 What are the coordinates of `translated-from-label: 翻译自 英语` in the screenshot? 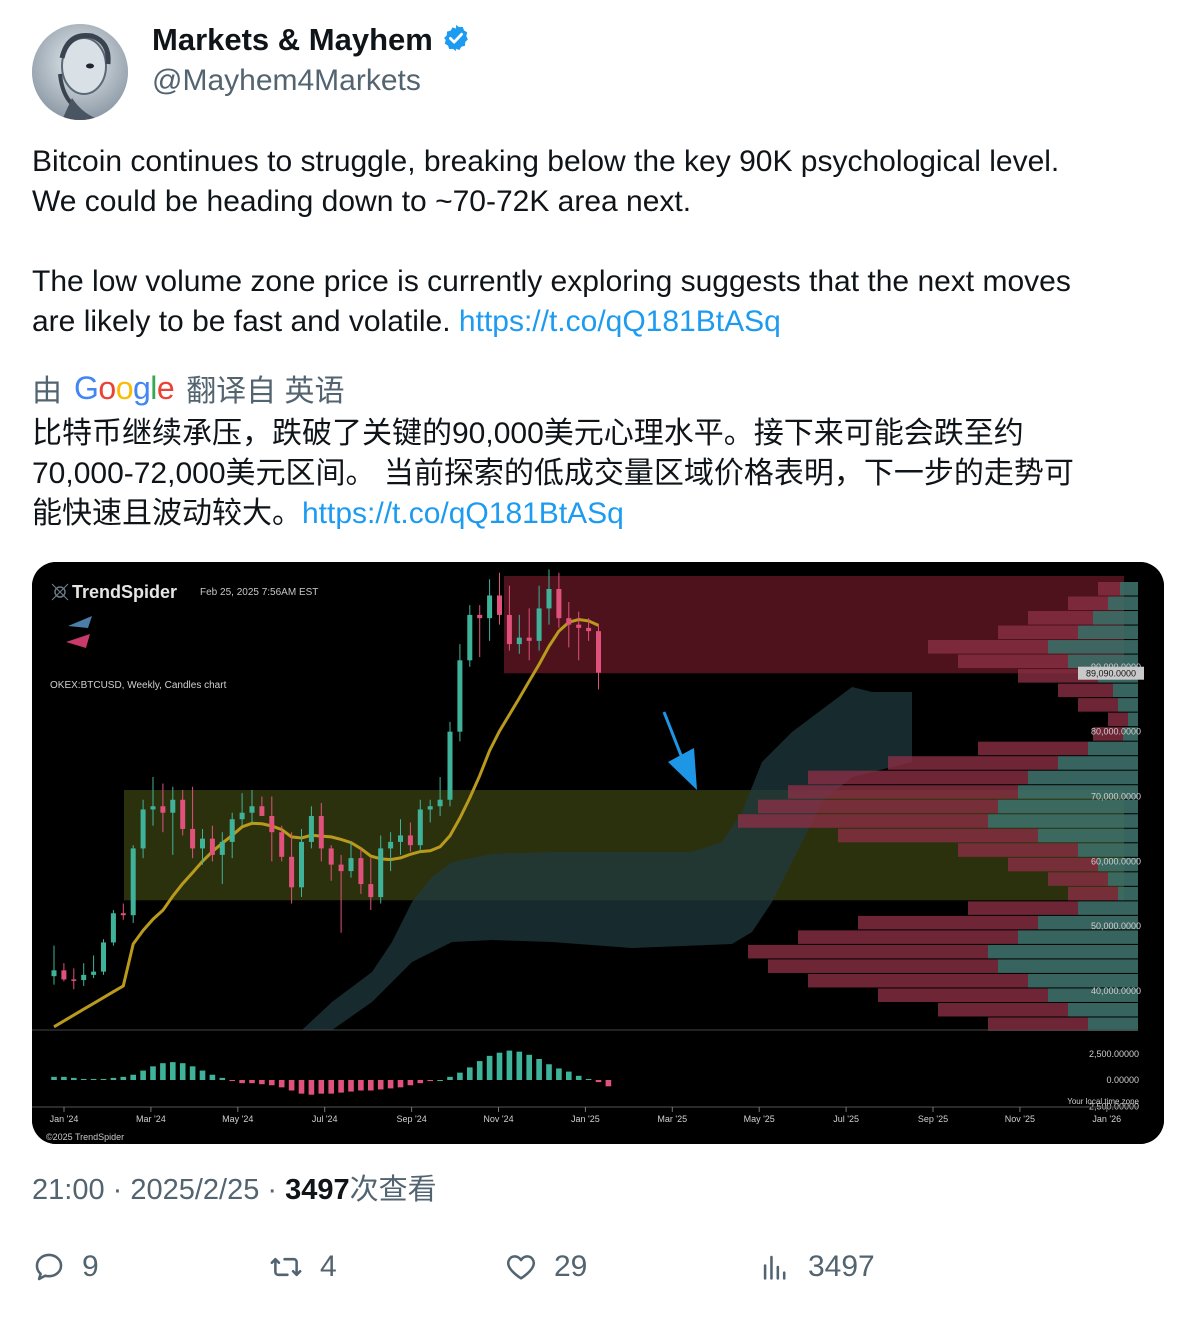 It's located at (265, 391).